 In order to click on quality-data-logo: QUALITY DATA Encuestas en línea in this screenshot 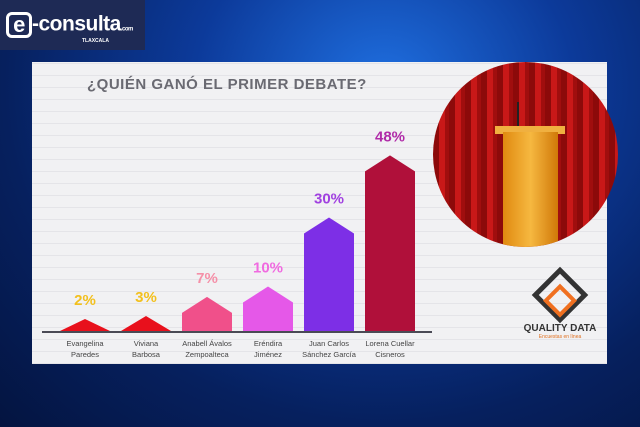, I will do `click(560, 303)`.